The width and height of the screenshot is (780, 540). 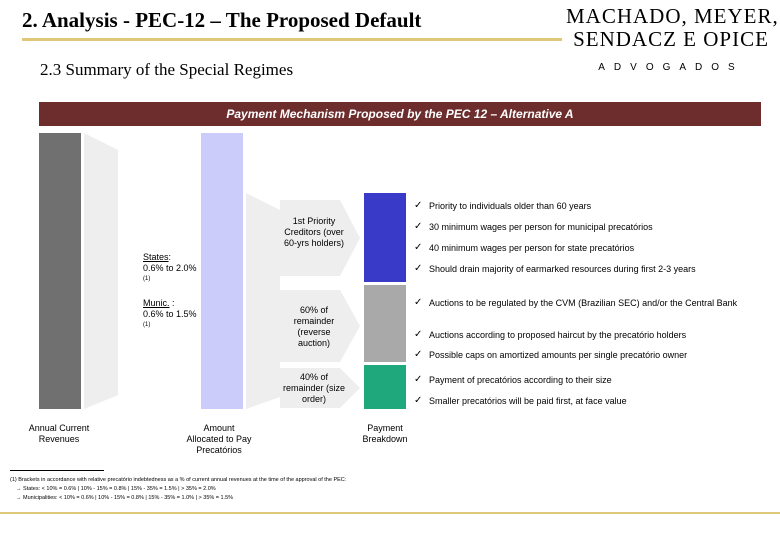 I want to click on munic-rate-value: 0.6% to 1.5%, so click(x=170, y=314).